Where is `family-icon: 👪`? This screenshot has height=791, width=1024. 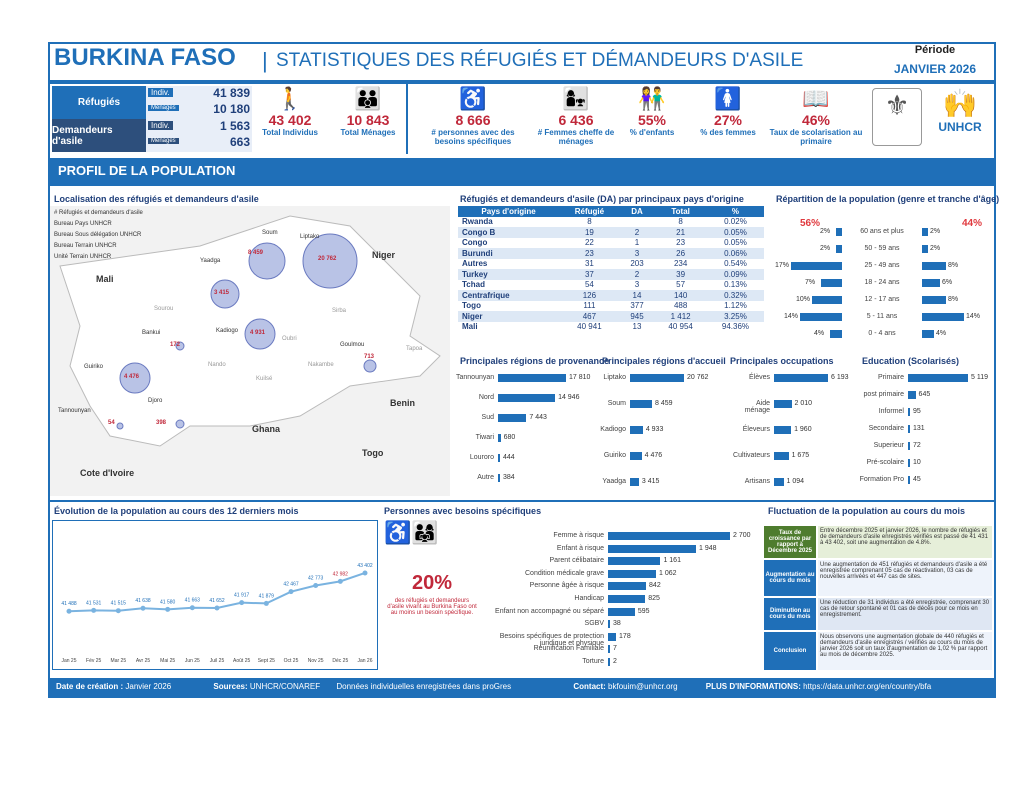 family-icon: 👪 is located at coordinates (368, 98).